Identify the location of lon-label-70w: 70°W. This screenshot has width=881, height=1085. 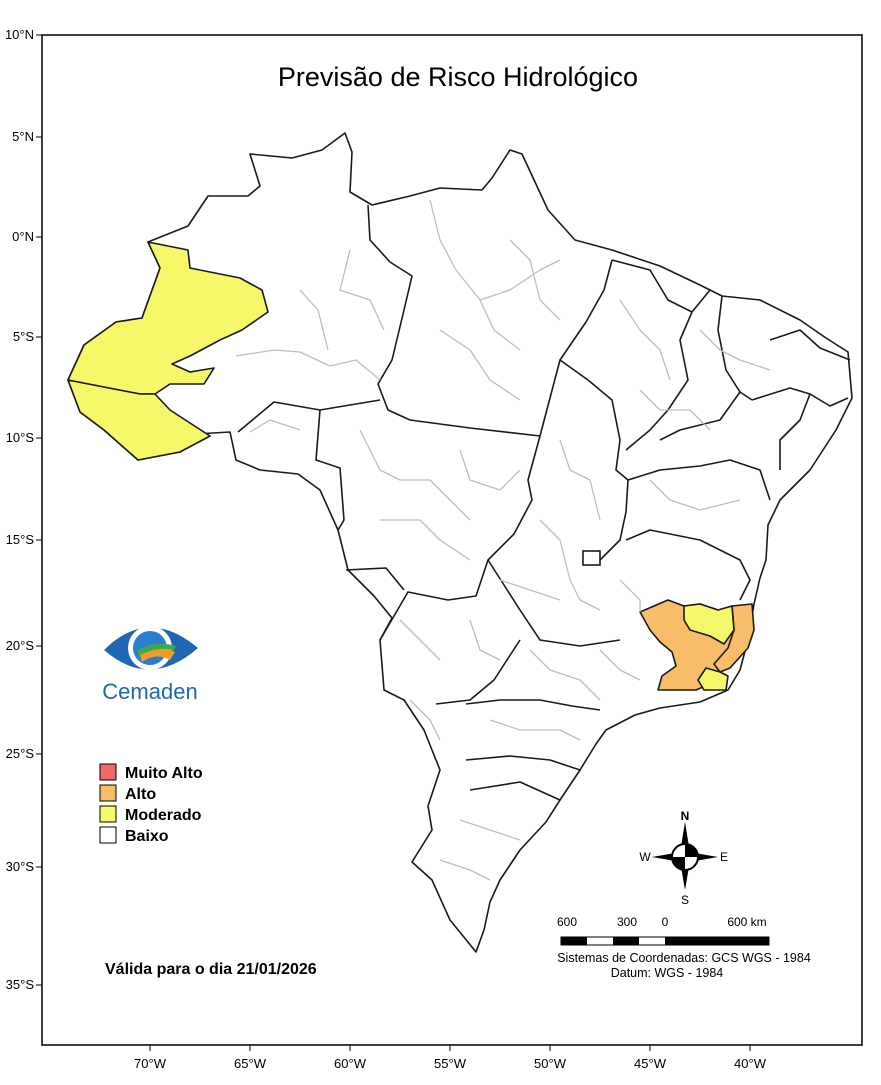
(150, 1063).